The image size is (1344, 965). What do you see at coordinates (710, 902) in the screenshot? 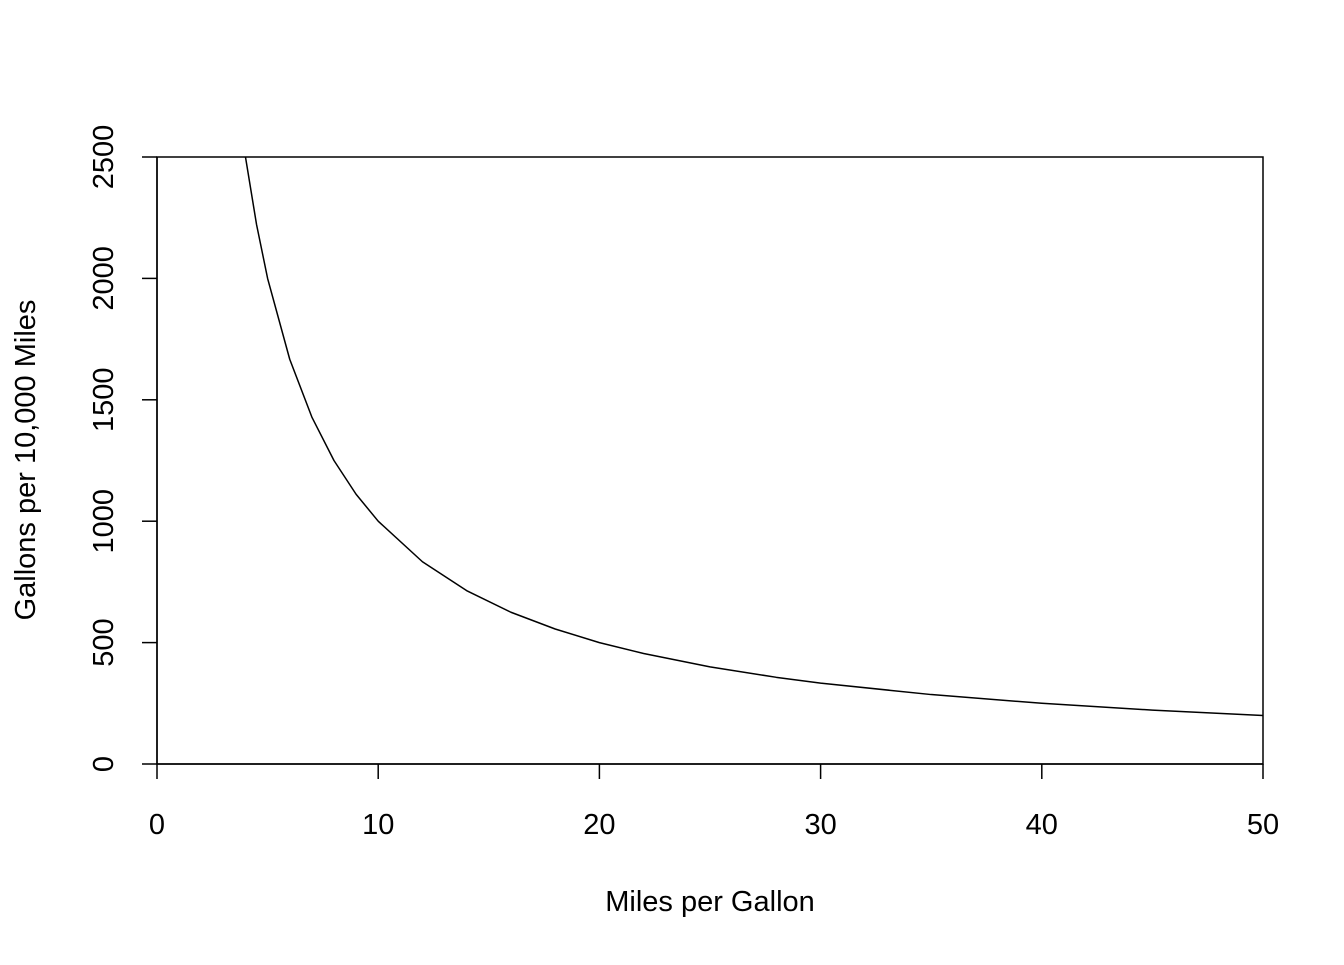
I see `x-axis-title: Miles per Gallon` at bounding box center [710, 902].